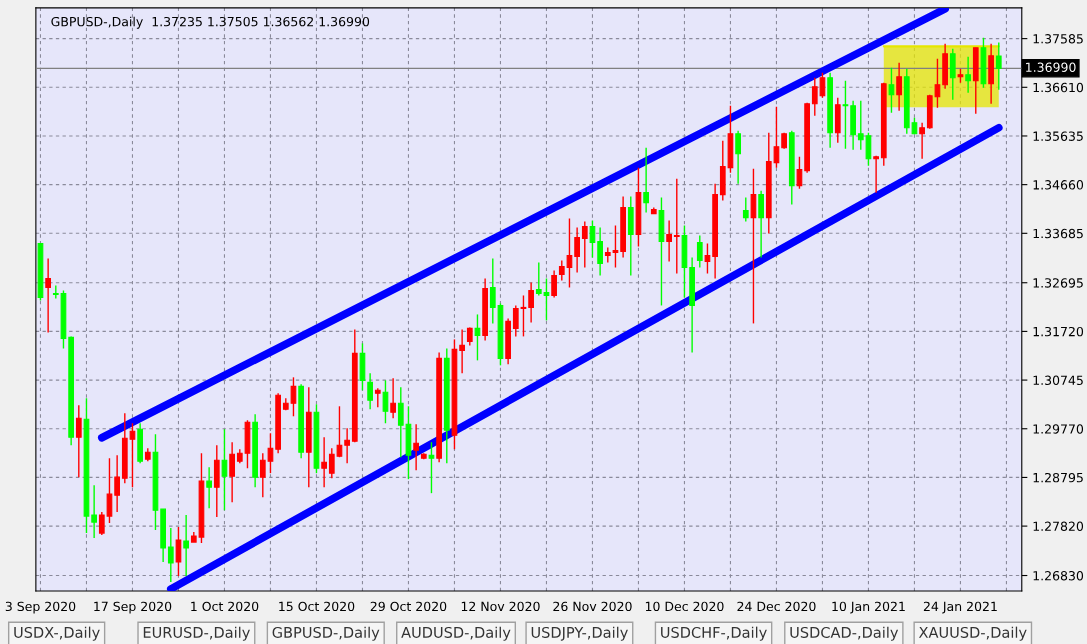 This screenshot has width=1087, height=644. Describe the element at coordinates (210, 22) in the screenshot. I see `text: GBPUSD-,Daily 1.37235 1.37505 1.36562 1.36990` at that location.